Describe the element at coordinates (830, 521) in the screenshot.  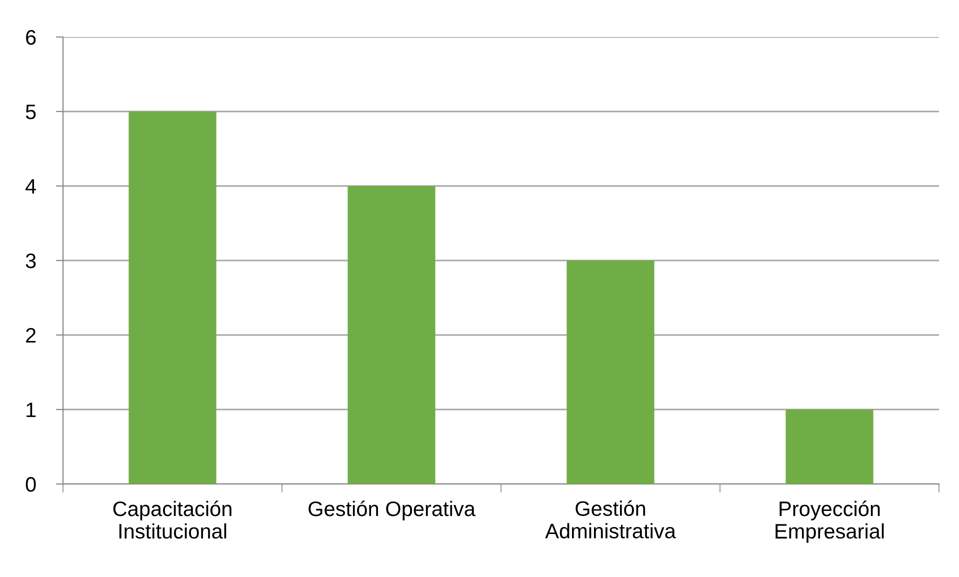
I see `x-tick-label: Proyección Empresarial` at that location.